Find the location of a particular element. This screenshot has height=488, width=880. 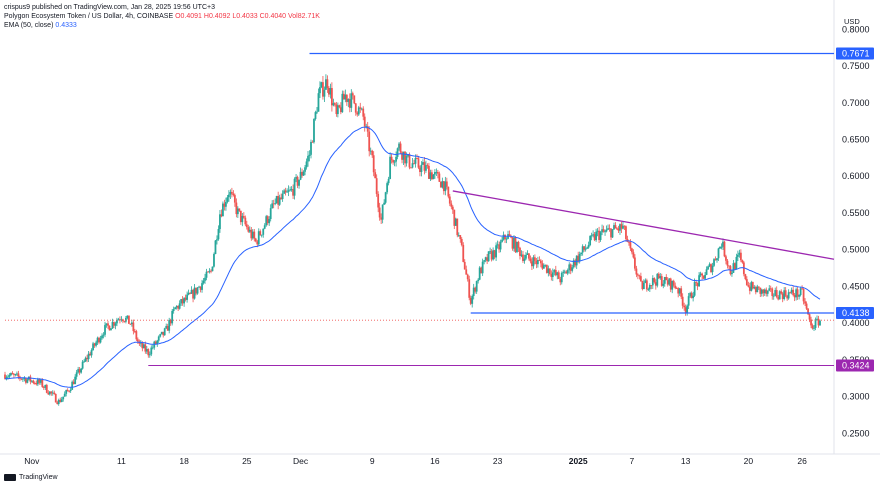

ohlc-close: C0.4040 is located at coordinates (273, 16).